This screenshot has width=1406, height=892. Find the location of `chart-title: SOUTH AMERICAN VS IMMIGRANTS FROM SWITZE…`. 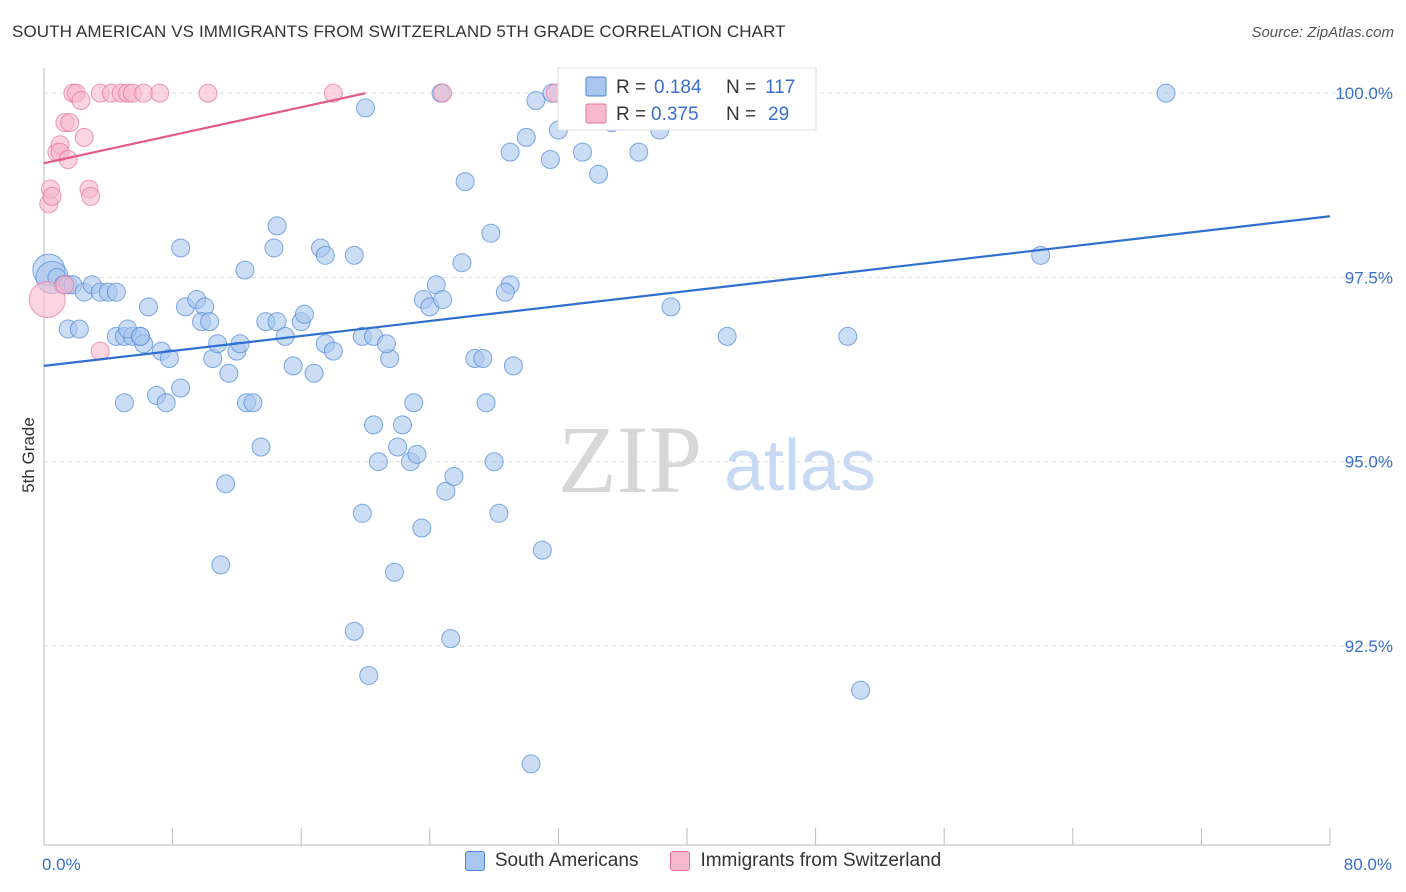

chart-title: SOUTH AMERICAN VS IMMIGRANTS FROM SWITZE… is located at coordinates (399, 31).